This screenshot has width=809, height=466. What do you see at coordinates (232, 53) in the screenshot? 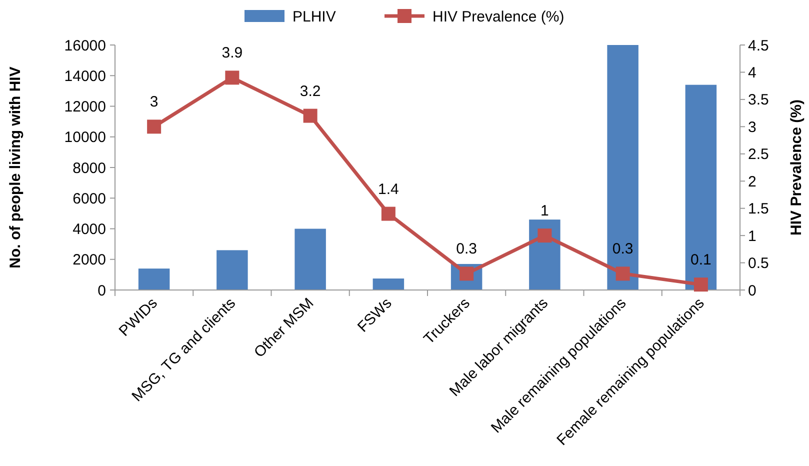
I see `data-label: 3.9` at bounding box center [232, 53].